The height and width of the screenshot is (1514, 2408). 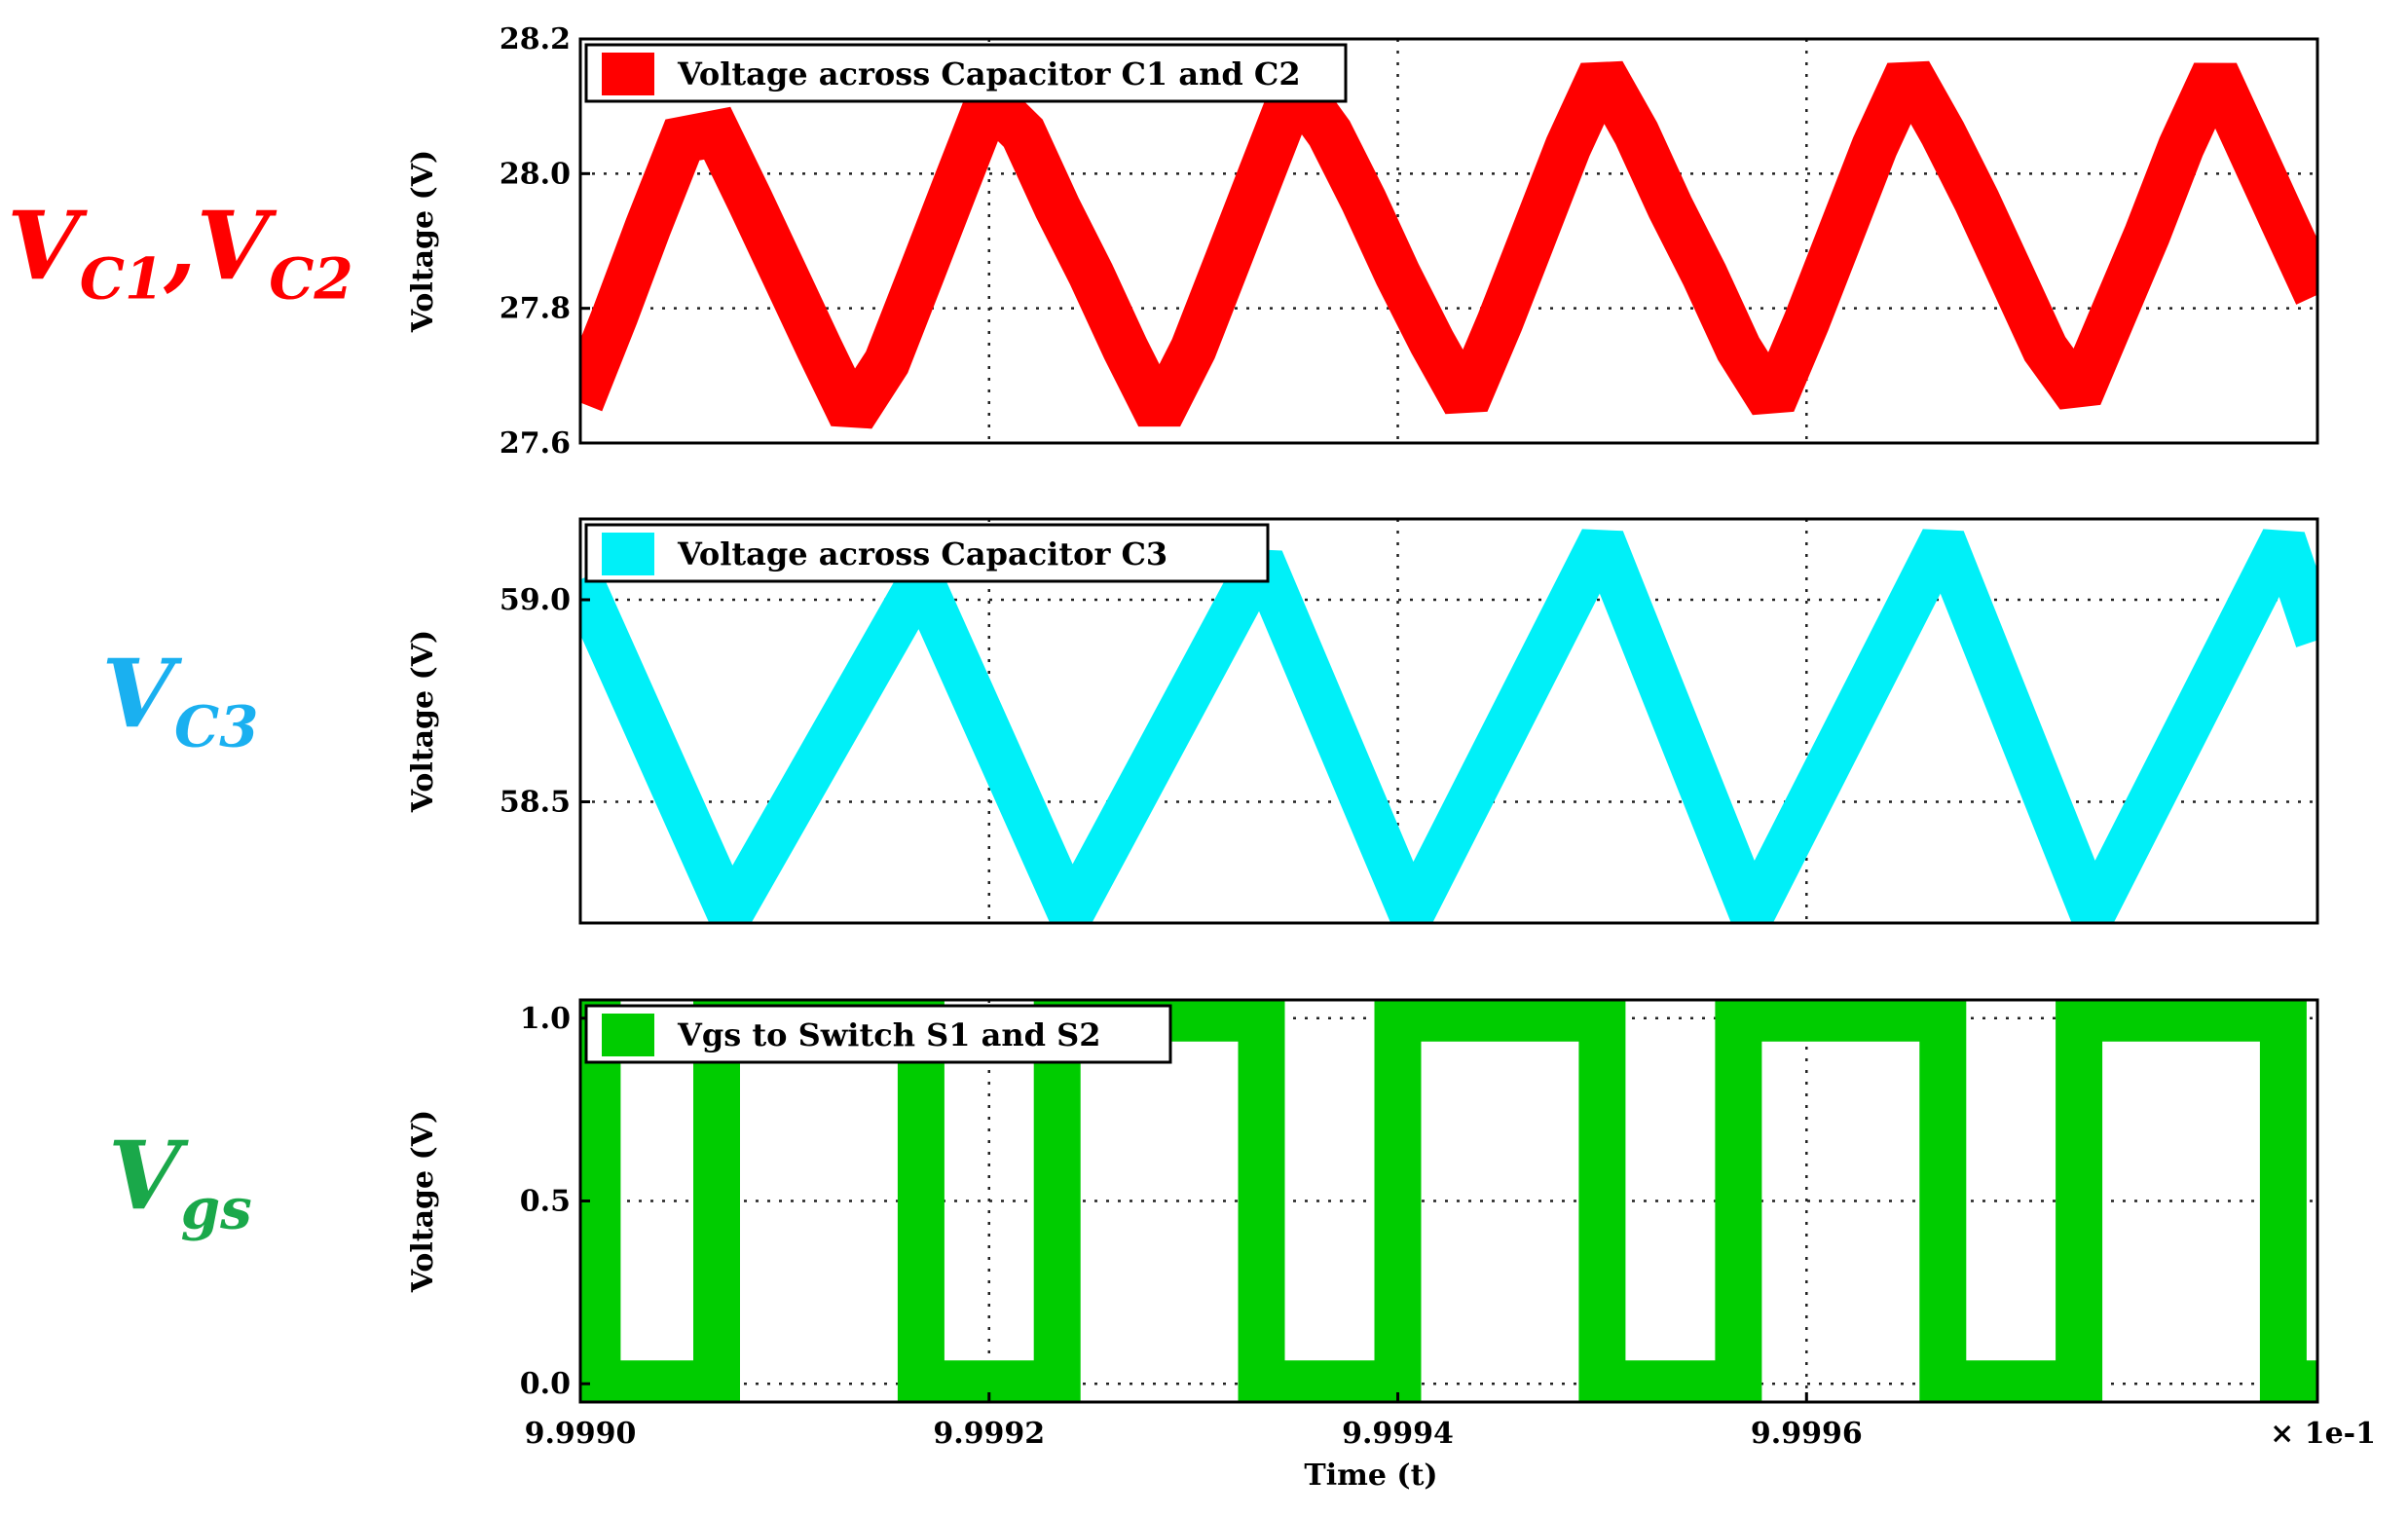 I want to click on vc1-vc2-label: VC1,VC2, so click(x=180, y=254).